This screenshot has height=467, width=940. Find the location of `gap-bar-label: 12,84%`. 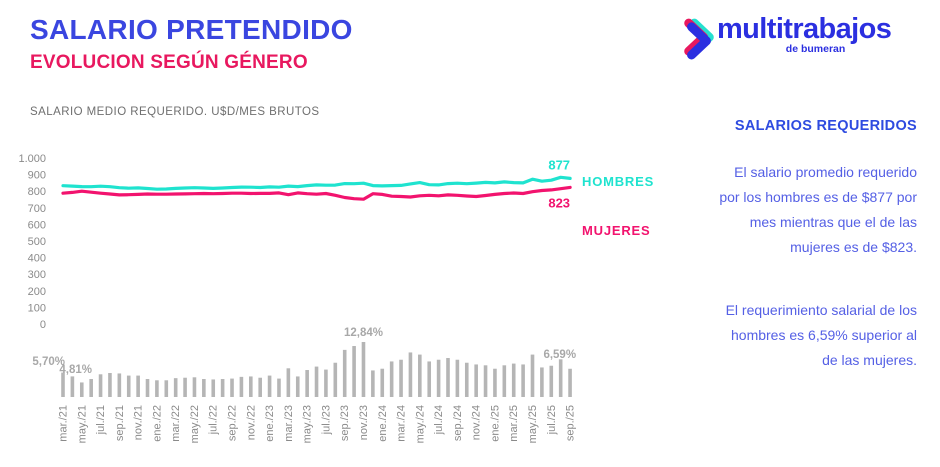

gap-bar-label: 12,84% is located at coordinates (363, 333).